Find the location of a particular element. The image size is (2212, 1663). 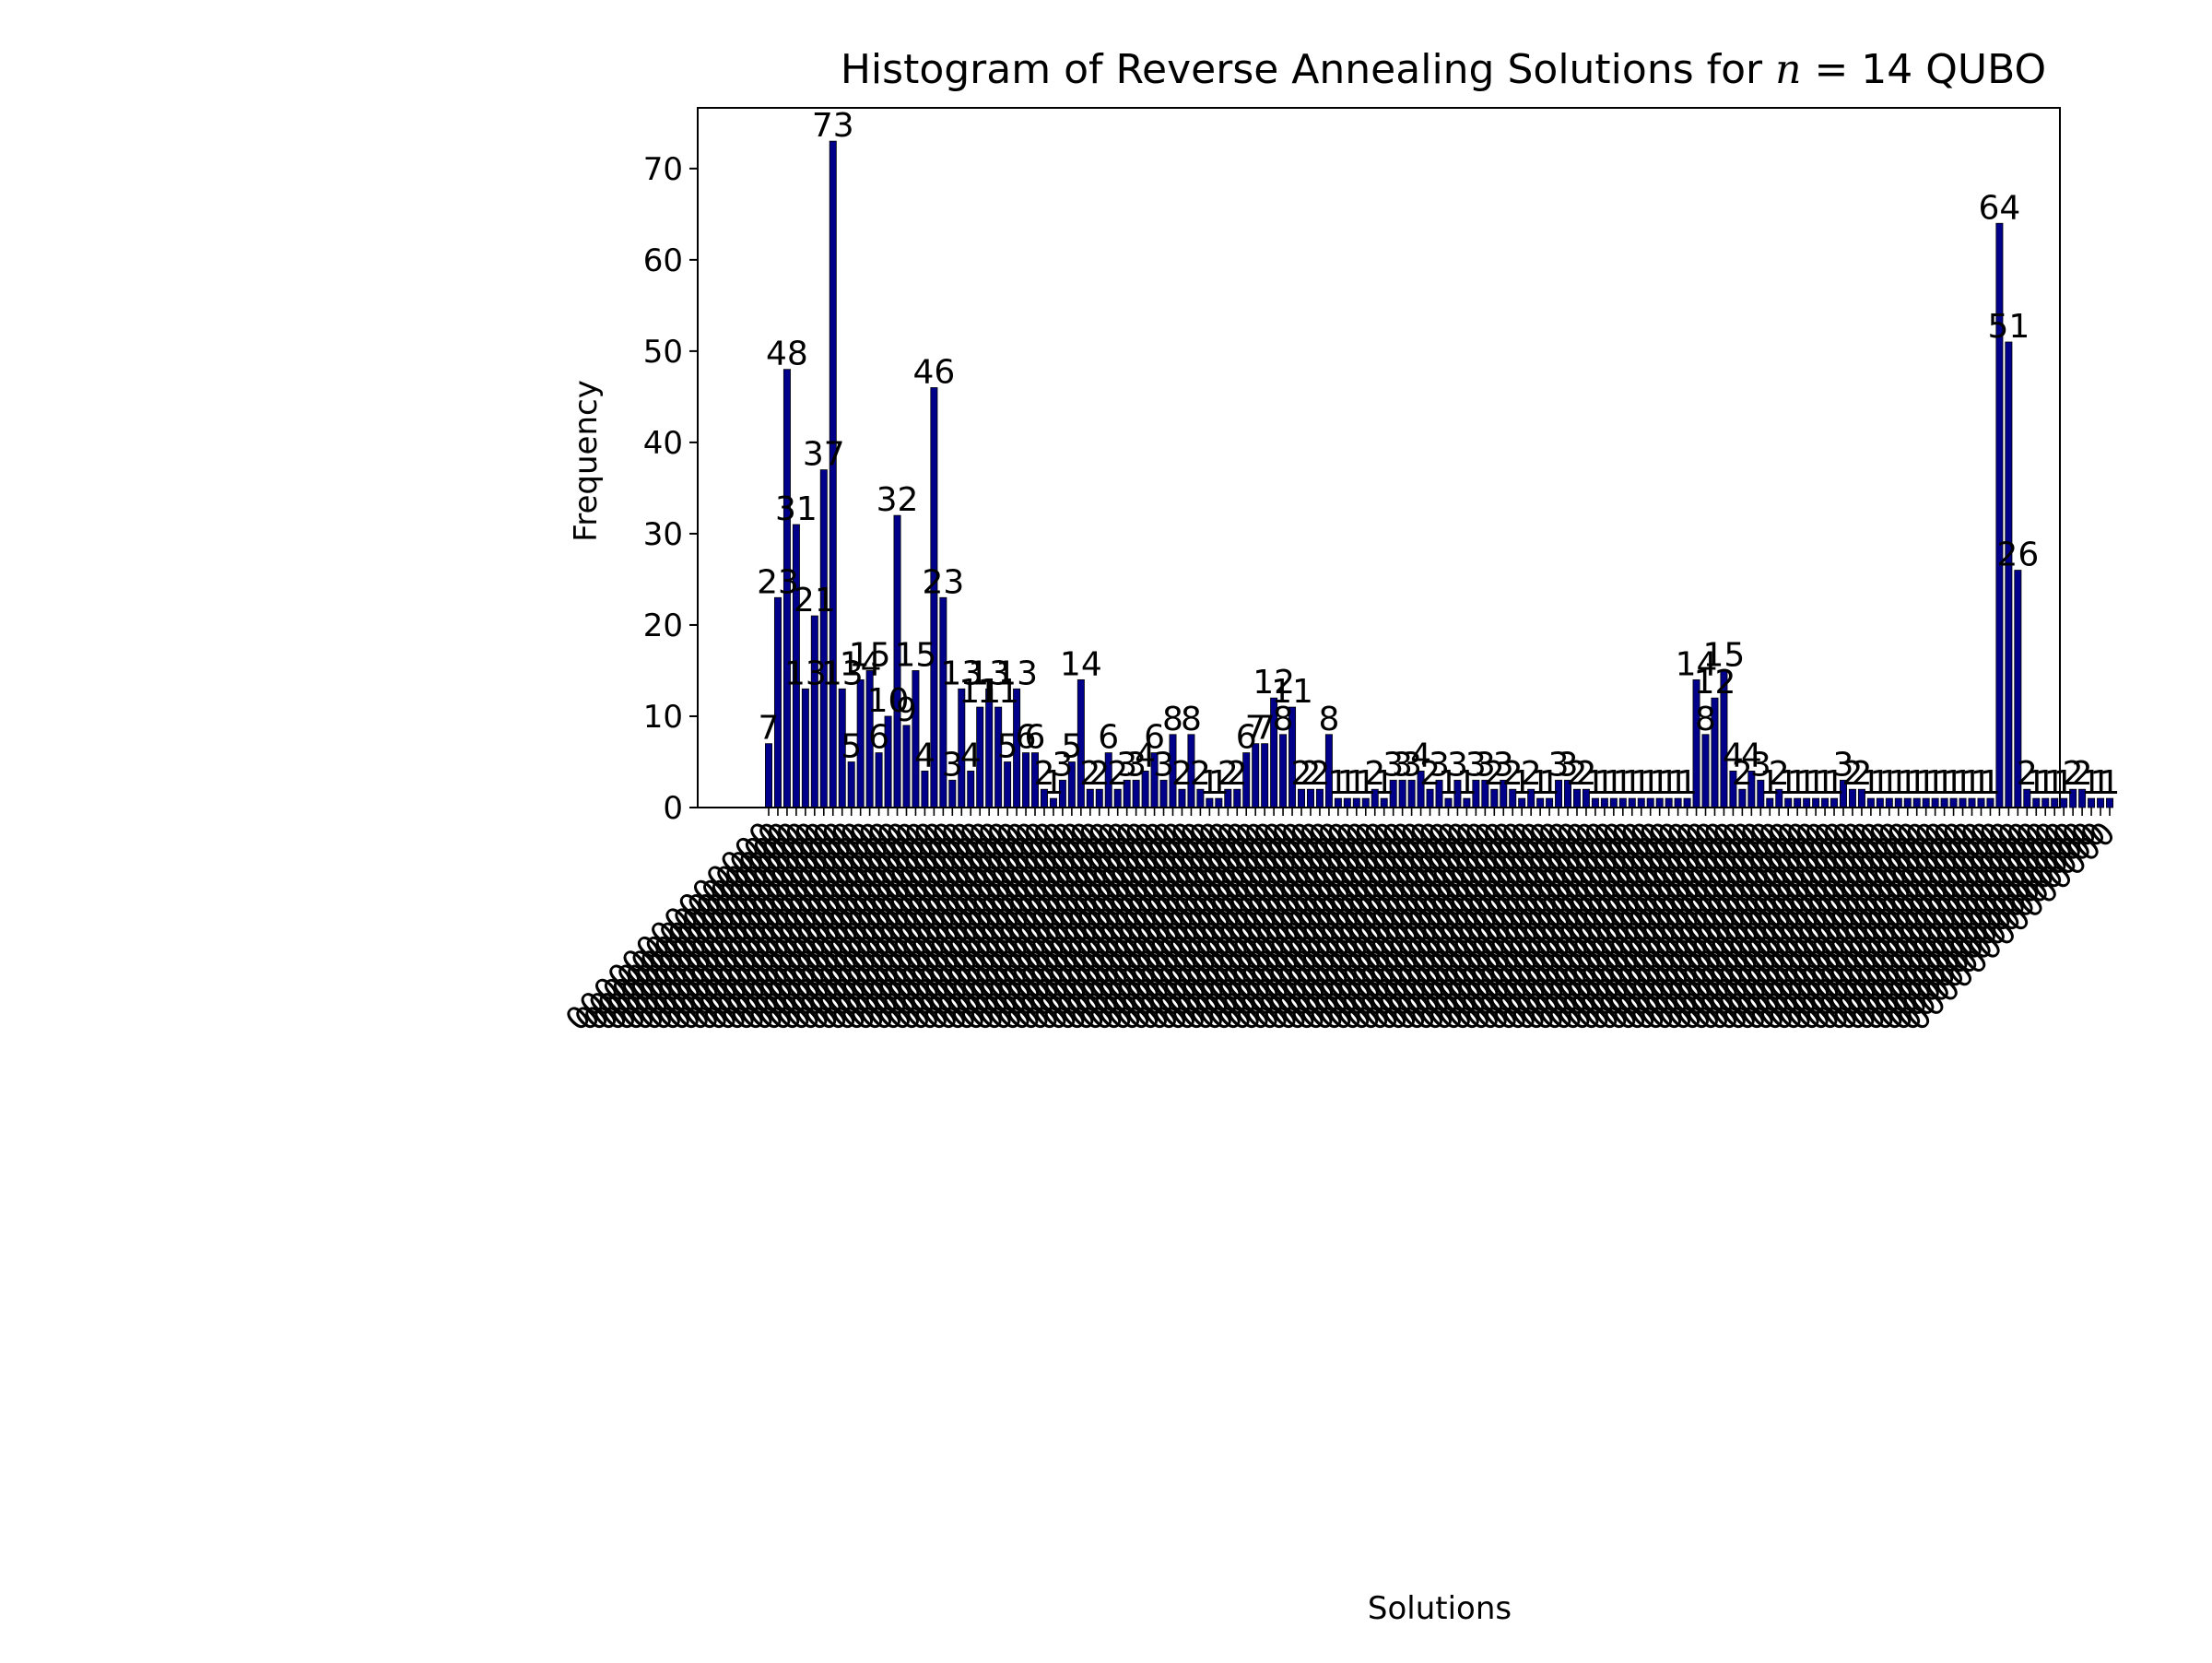

y-tick-label: 70 is located at coordinates (663, 169).